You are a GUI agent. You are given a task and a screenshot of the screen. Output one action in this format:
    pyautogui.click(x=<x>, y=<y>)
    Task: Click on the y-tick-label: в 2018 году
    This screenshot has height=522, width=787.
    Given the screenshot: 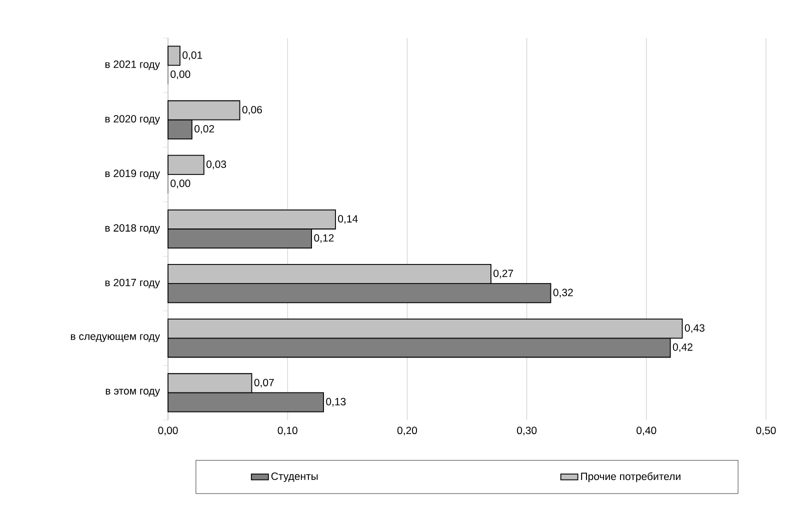 What is the action you would take?
    pyautogui.click(x=132, y=229)
    